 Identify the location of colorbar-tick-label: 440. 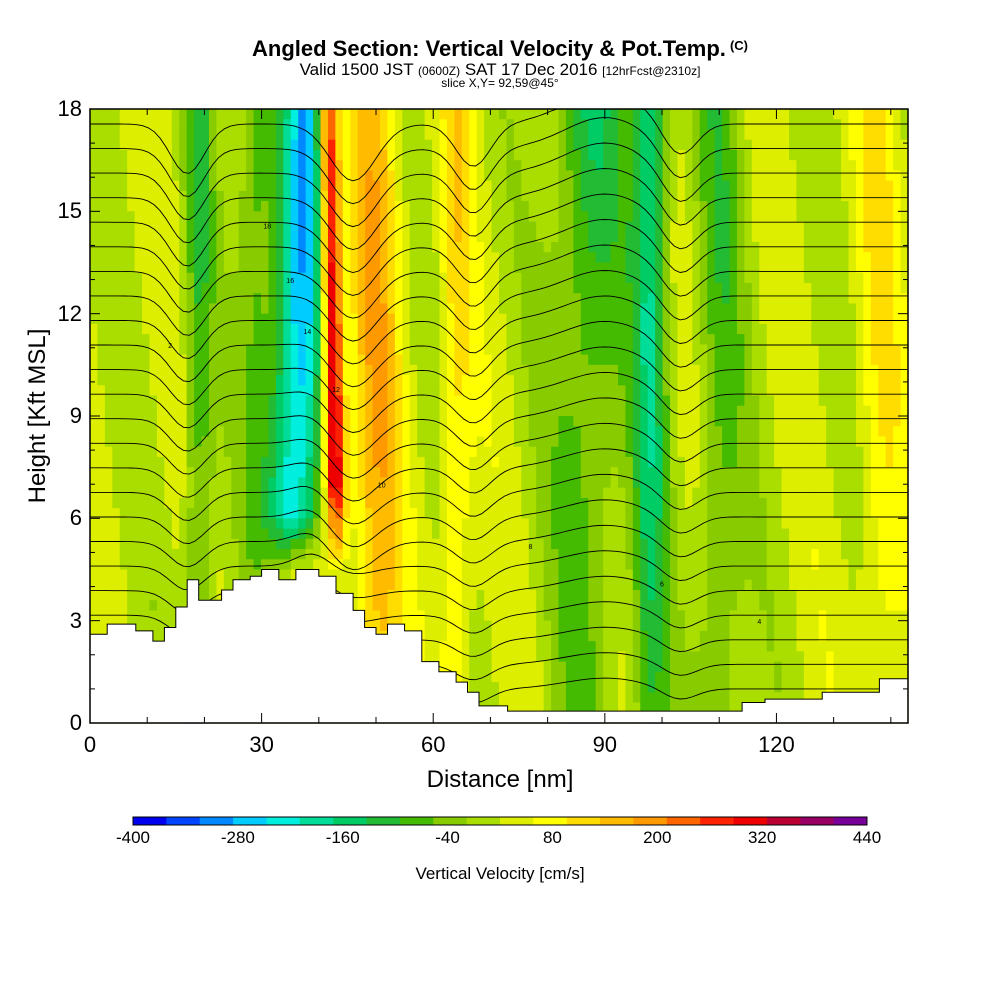
(867, 837).